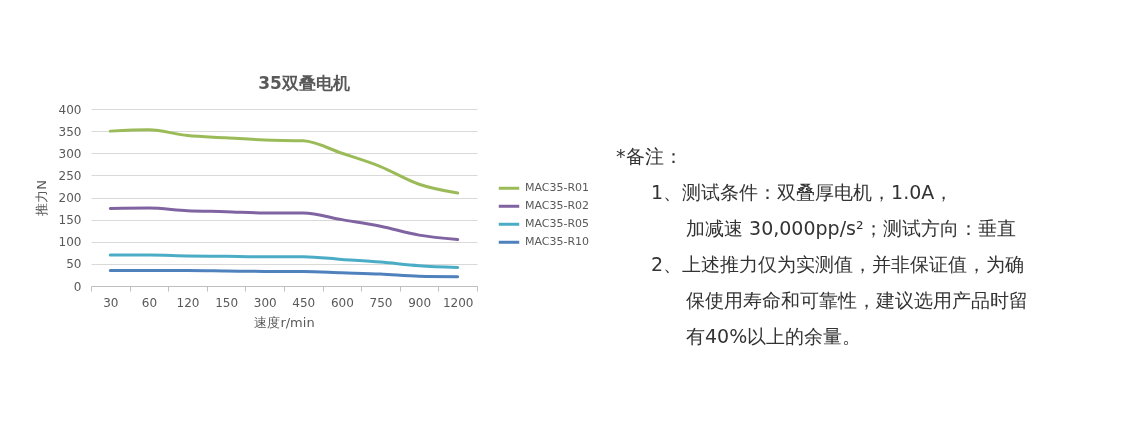 The height and width of the screenshot is (422, 1131). Describe the element at coordinates (342, 302) in the screenshot. I see `x-tick-label: 600` at that location.